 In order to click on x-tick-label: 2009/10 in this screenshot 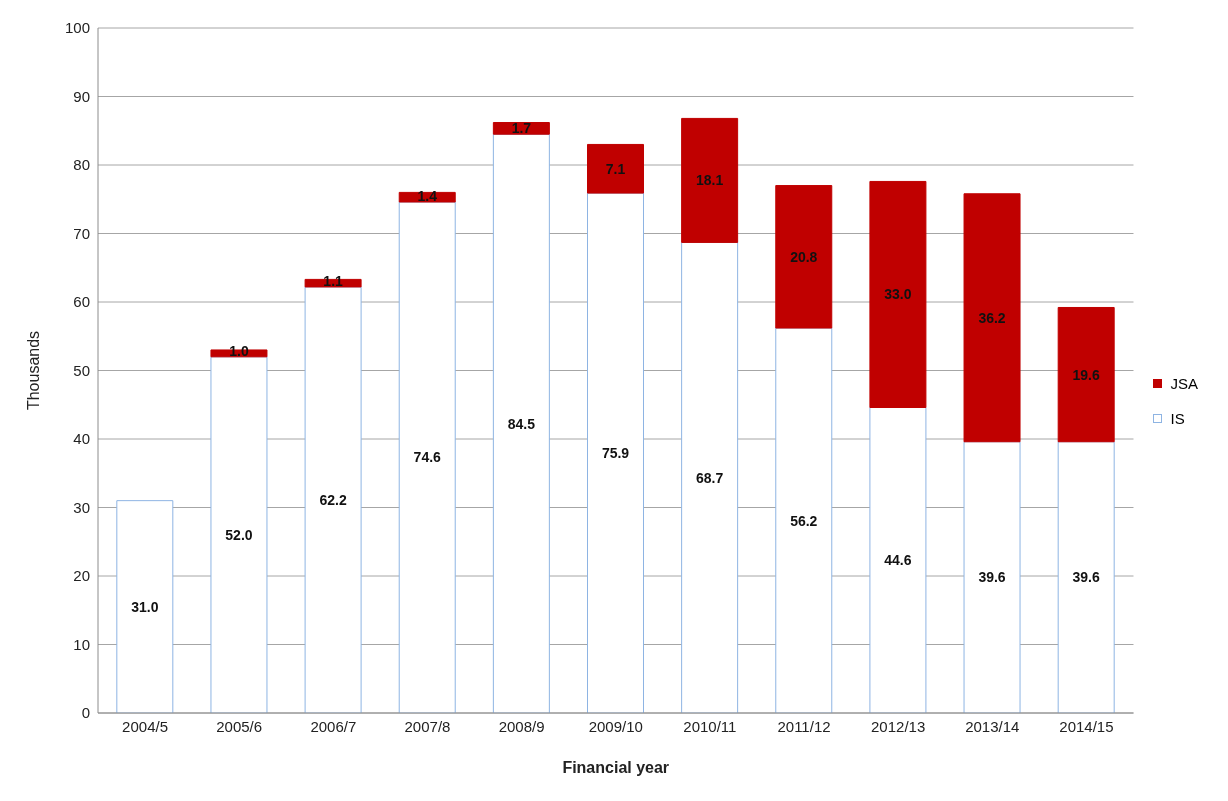, I will do `click(615, 726)`.